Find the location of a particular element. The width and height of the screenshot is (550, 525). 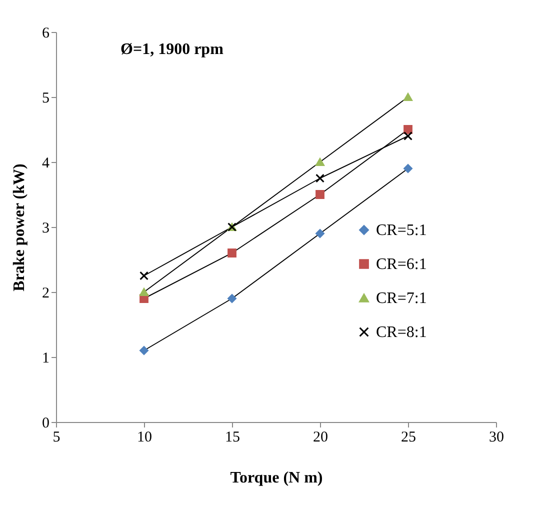

legend-label: CR=5:1 is located at coordinates (401, 230).